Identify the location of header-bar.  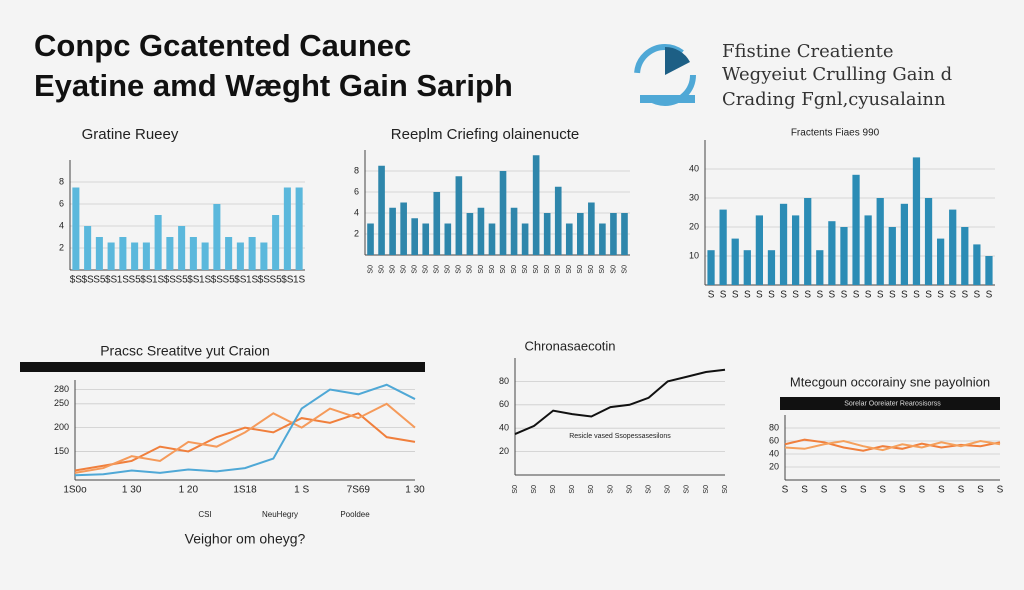
(222, 367).